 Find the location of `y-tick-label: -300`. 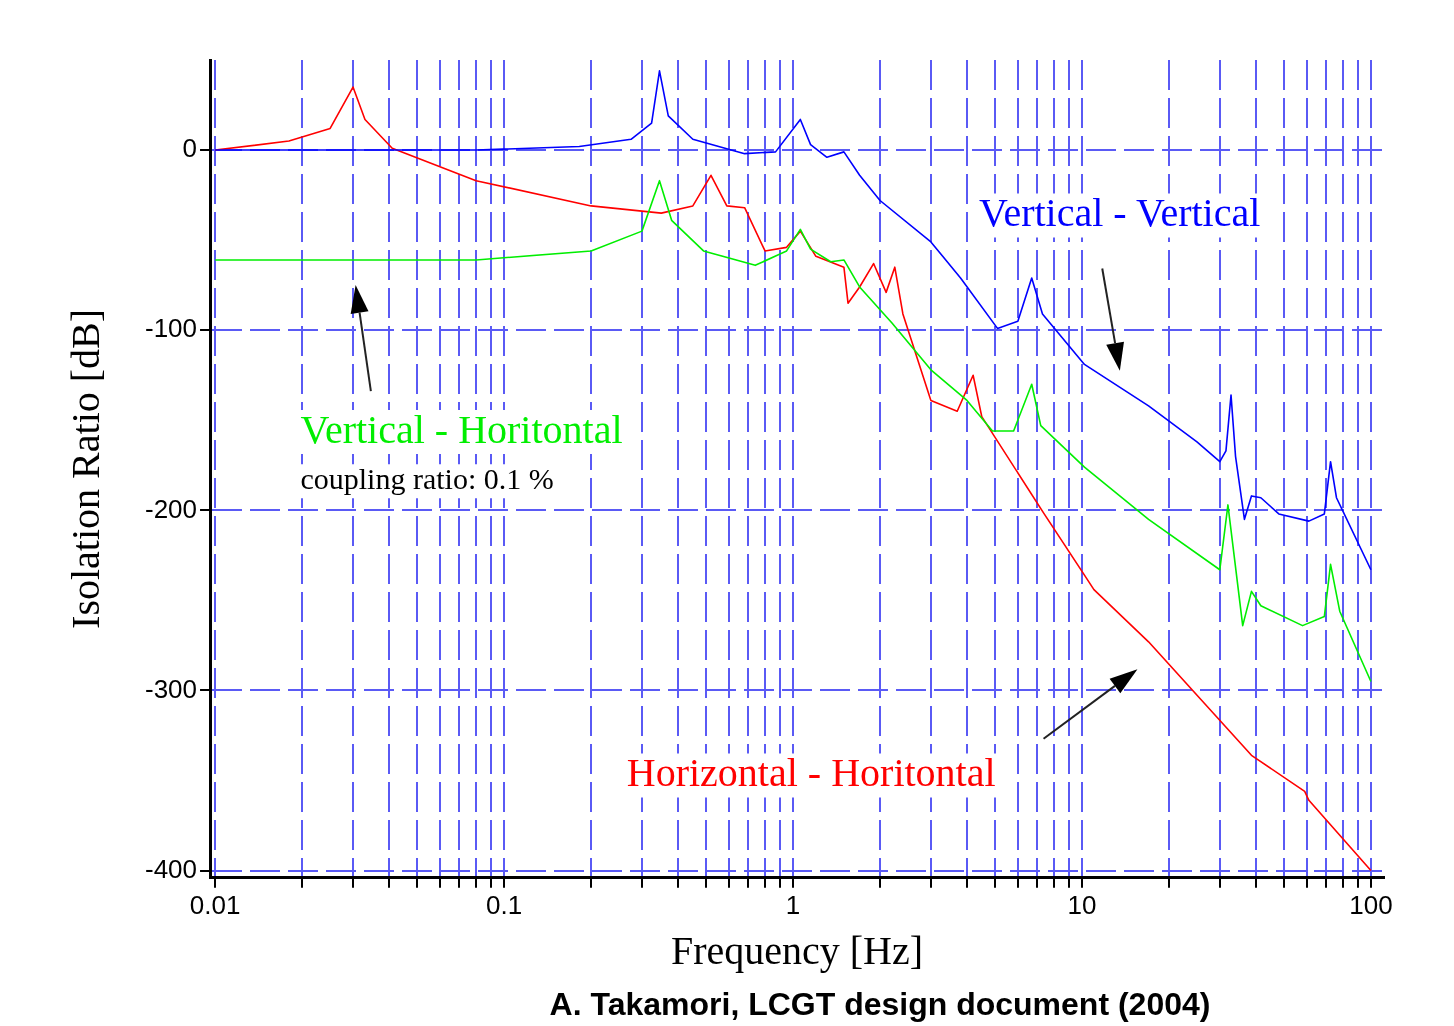

y-tick-label: -300 is located at coordinates (171, 688).